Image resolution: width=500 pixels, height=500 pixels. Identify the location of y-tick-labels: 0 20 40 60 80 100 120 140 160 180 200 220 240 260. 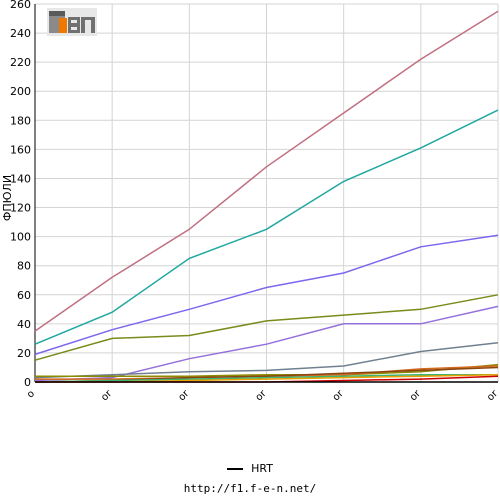
(20, 194).